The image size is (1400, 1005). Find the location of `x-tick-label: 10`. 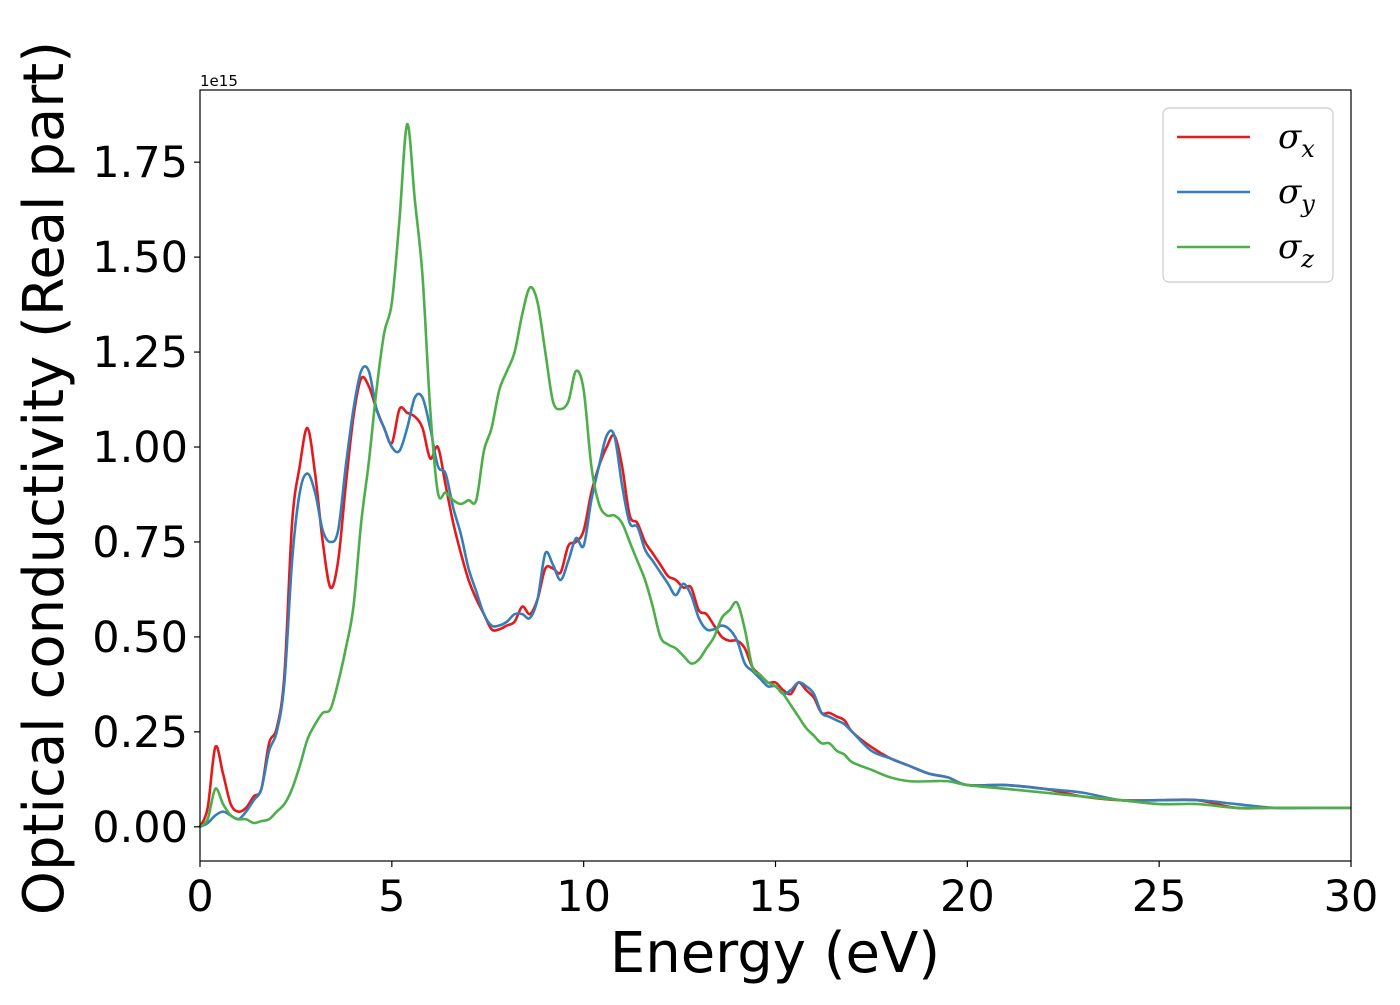

x-tick-label: 10 is located at coordinates (583, 897).